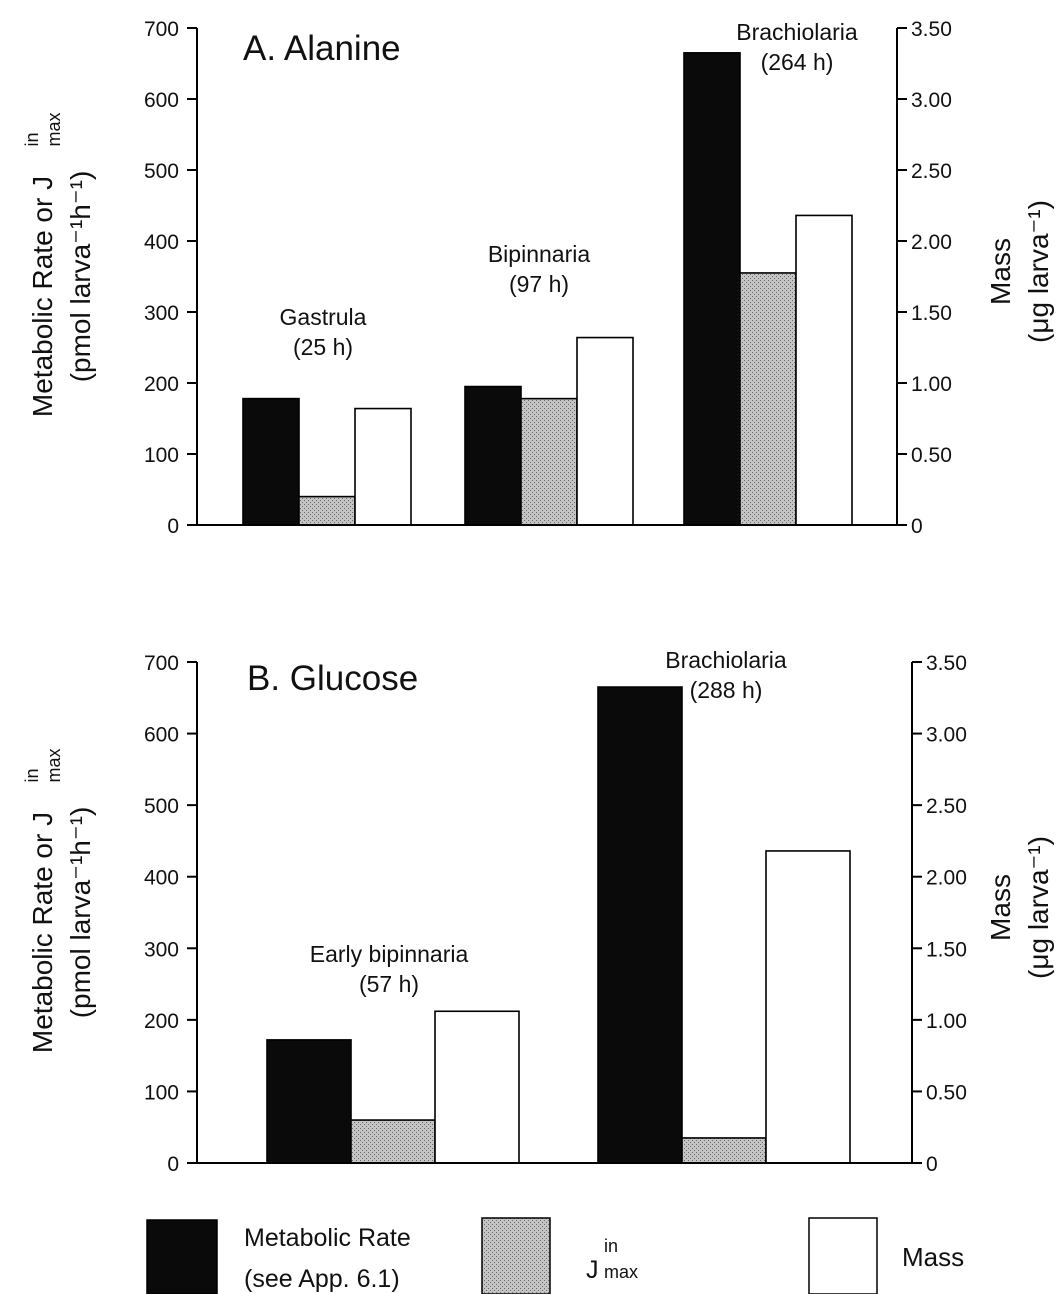  Describe the element at coordinates (621, 1272) in the screenshot. I see `legend-label-jmax-sub: max` at that location.